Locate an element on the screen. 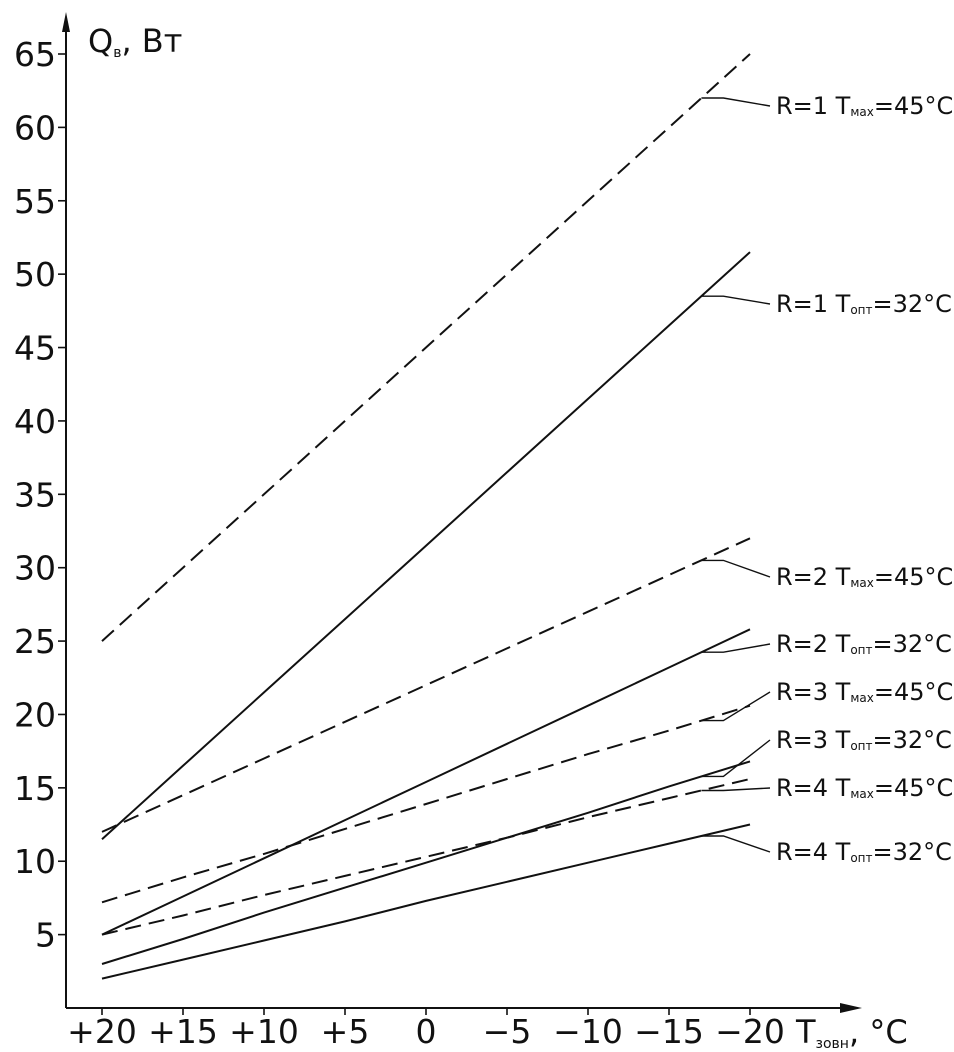 This screenshot has width=954, height=1052. x-tick-label: +10 is located at coordinates (264, 1031).